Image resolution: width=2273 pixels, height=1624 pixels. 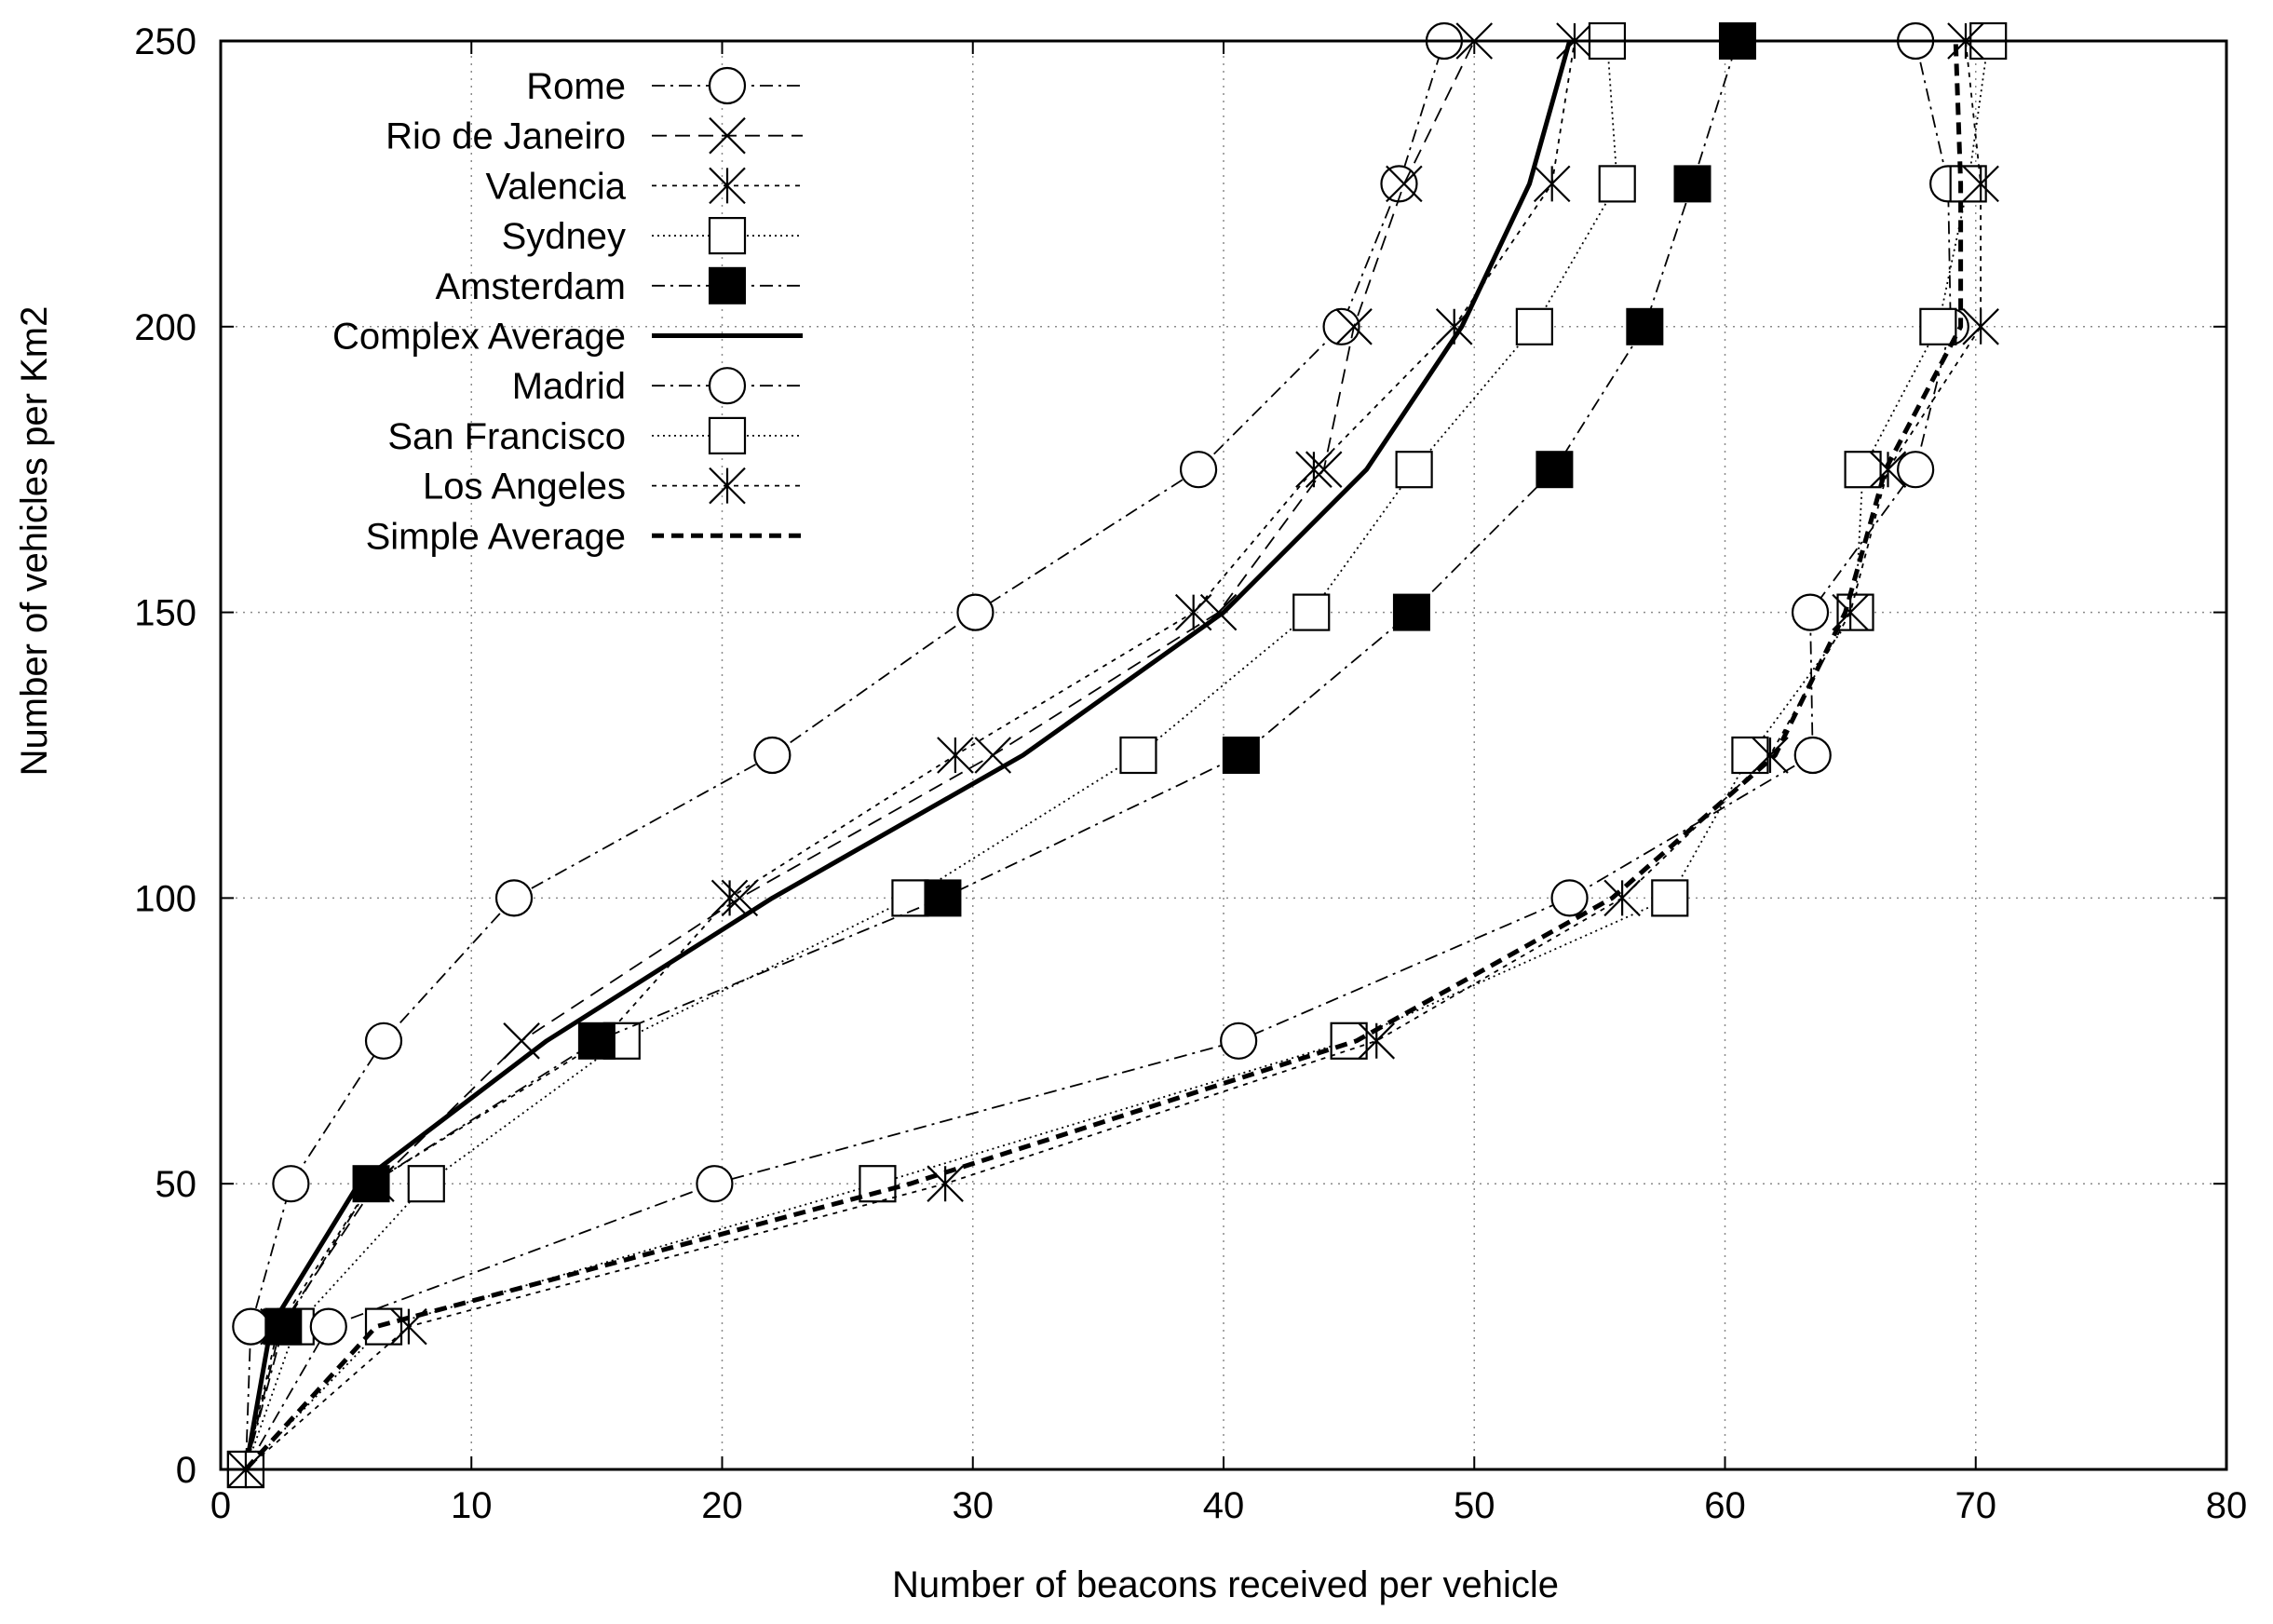 What do you see at coordinates (165, 898) in the screenshot?
I see `y-tick-label: 100` at bounding box center [165, 898].